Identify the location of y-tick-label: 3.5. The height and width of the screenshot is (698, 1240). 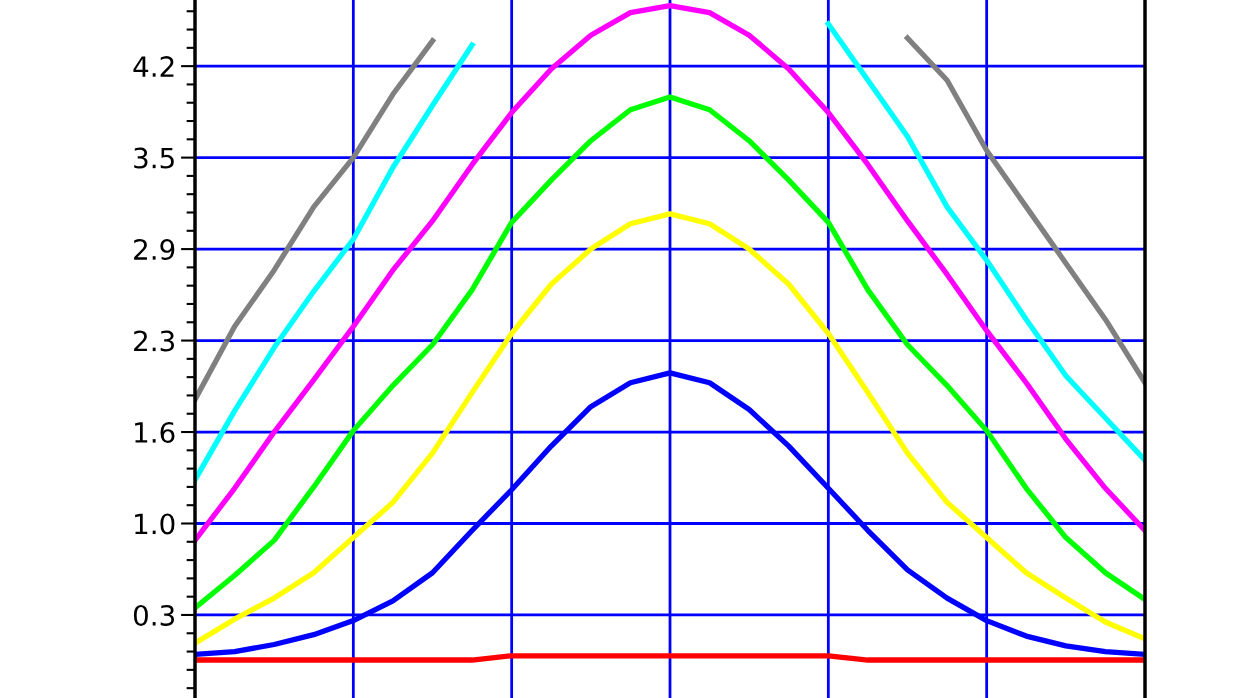
(154, 158).